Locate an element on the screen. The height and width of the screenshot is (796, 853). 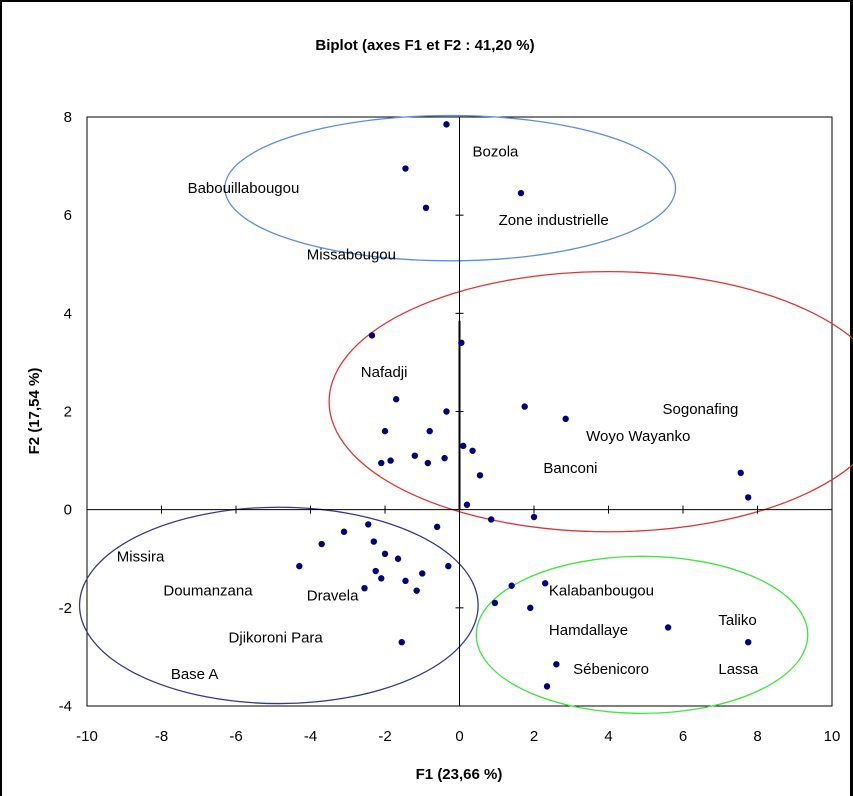
point-label: Dravela is located at coordinates (333, 596).